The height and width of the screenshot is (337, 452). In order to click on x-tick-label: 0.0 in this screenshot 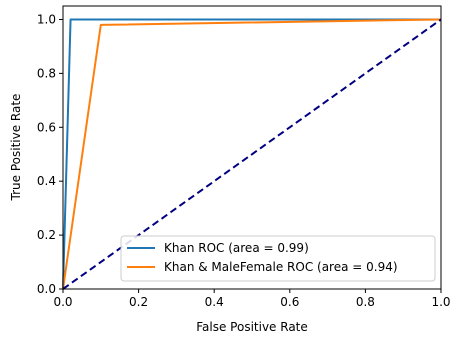, I will do `click(62, 302)`.